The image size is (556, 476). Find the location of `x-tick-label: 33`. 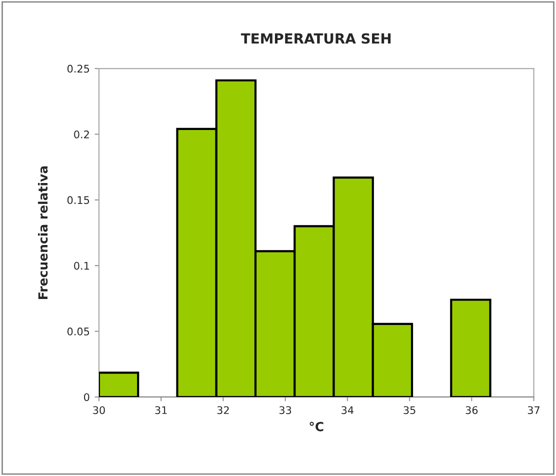

x-tick-label: 33 is located at coordinates (285, 410).